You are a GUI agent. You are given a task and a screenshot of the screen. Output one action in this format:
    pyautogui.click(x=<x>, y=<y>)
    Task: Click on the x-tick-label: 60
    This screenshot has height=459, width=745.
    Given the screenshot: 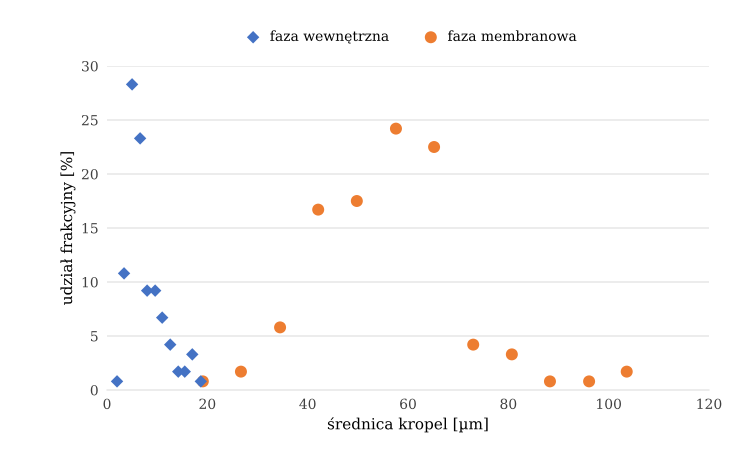 What is the action you would take?
    pyautogui.click(x=408, y=404)
    